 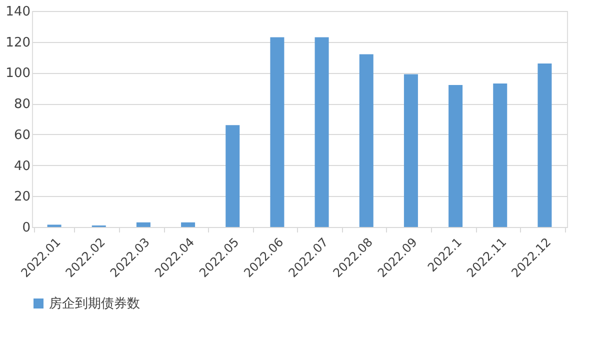 What do you see at coordinates (18, 42) in the screenshot?
I see `y-tick-label: 120` at bounding box center [18, 42].